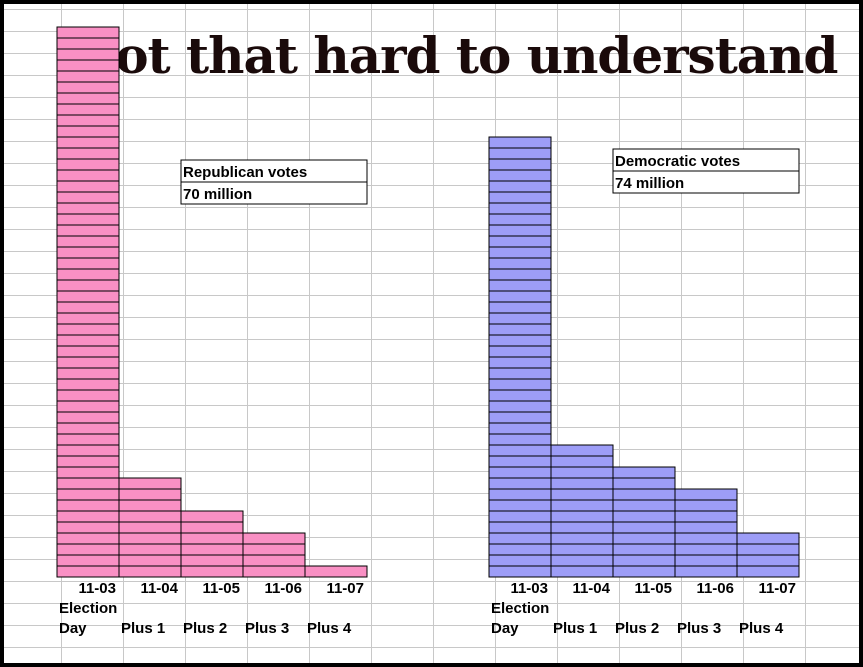 Image resolution: width=863 pixels, height=667 pixels. What do you see at coordinates (637, 628) in the screenshot?
I see `democratic-category-label: Plus 2` at bounding box center [637, 628].